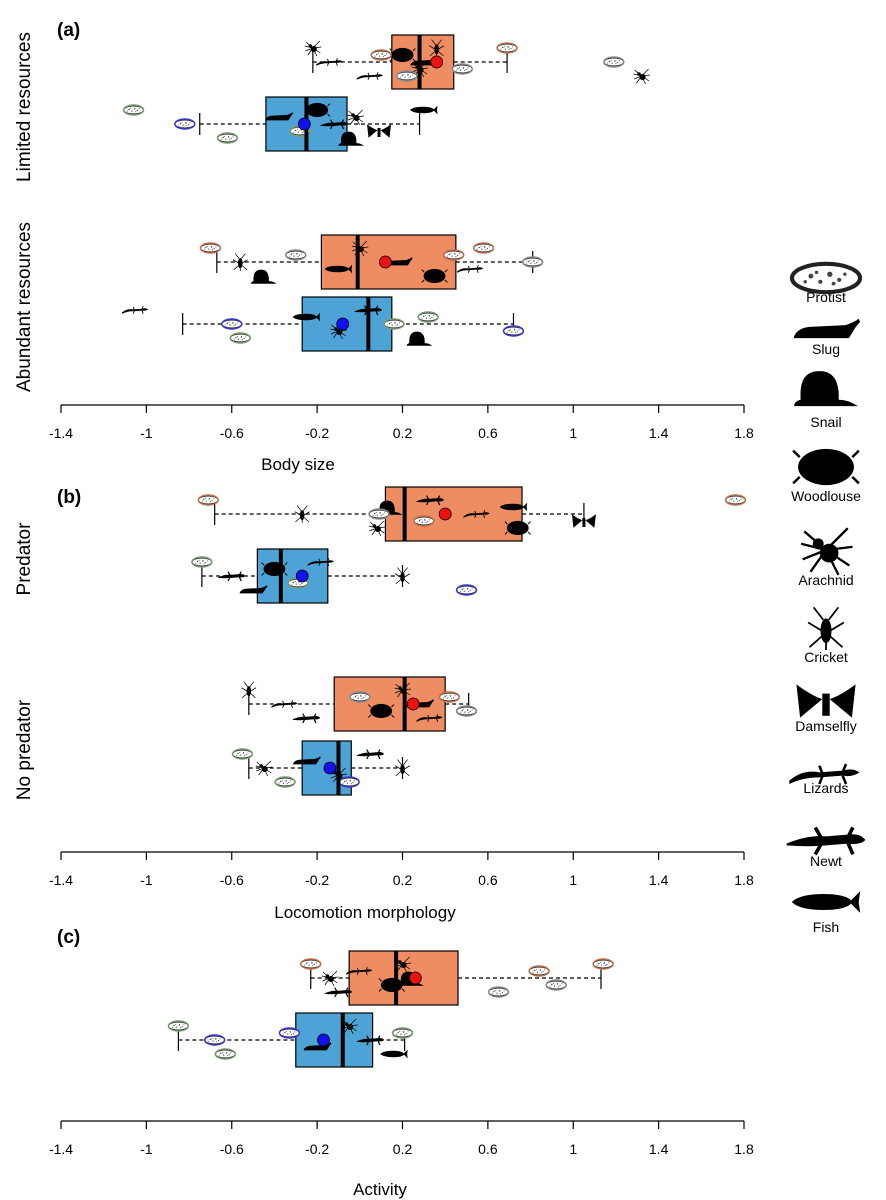 The width and height of the screenshot is (886, 1200). What do you see at coordinates (379, 131) in the screenshot?
I see `damselfly-point` at bounding box center [379, 131].